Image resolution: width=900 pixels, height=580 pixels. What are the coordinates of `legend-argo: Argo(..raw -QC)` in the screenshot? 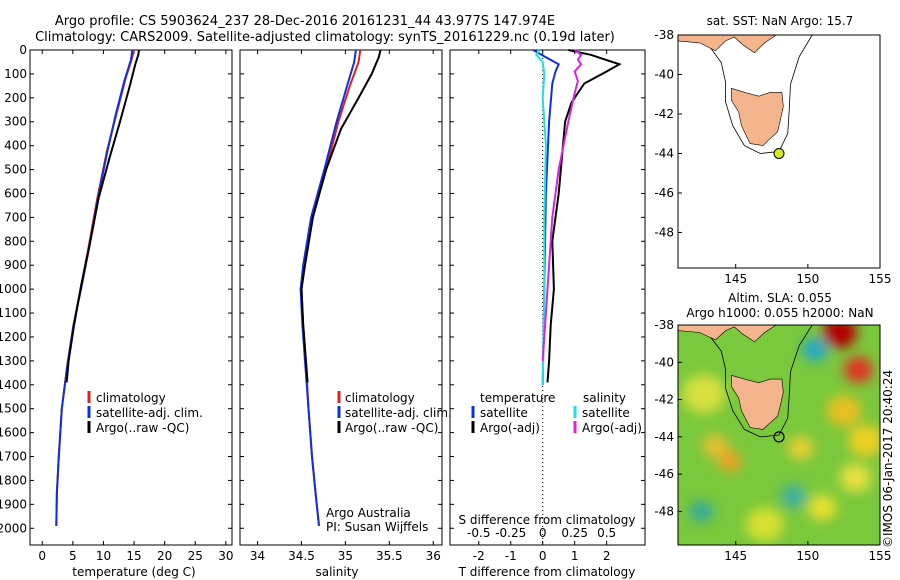 It's located at (391, 428).